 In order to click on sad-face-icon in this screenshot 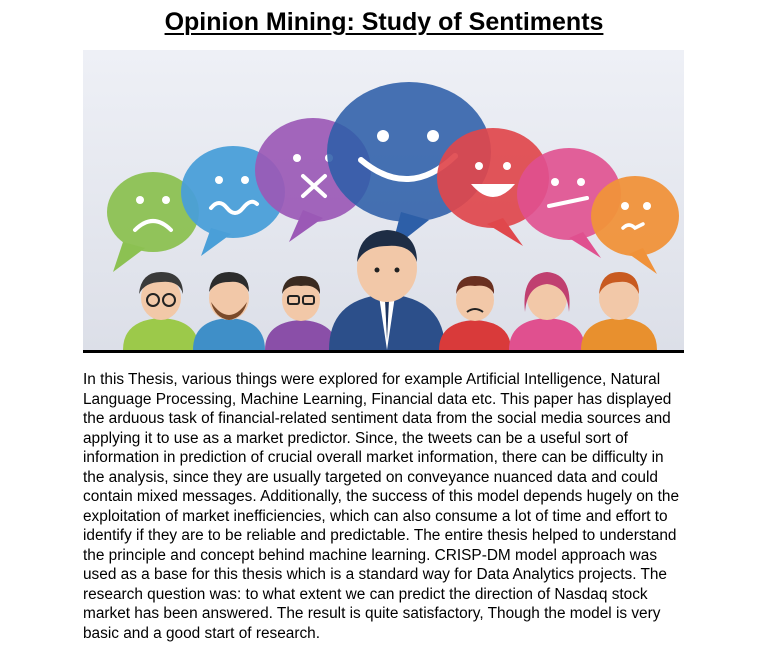, I will do `click(153, 222)`.